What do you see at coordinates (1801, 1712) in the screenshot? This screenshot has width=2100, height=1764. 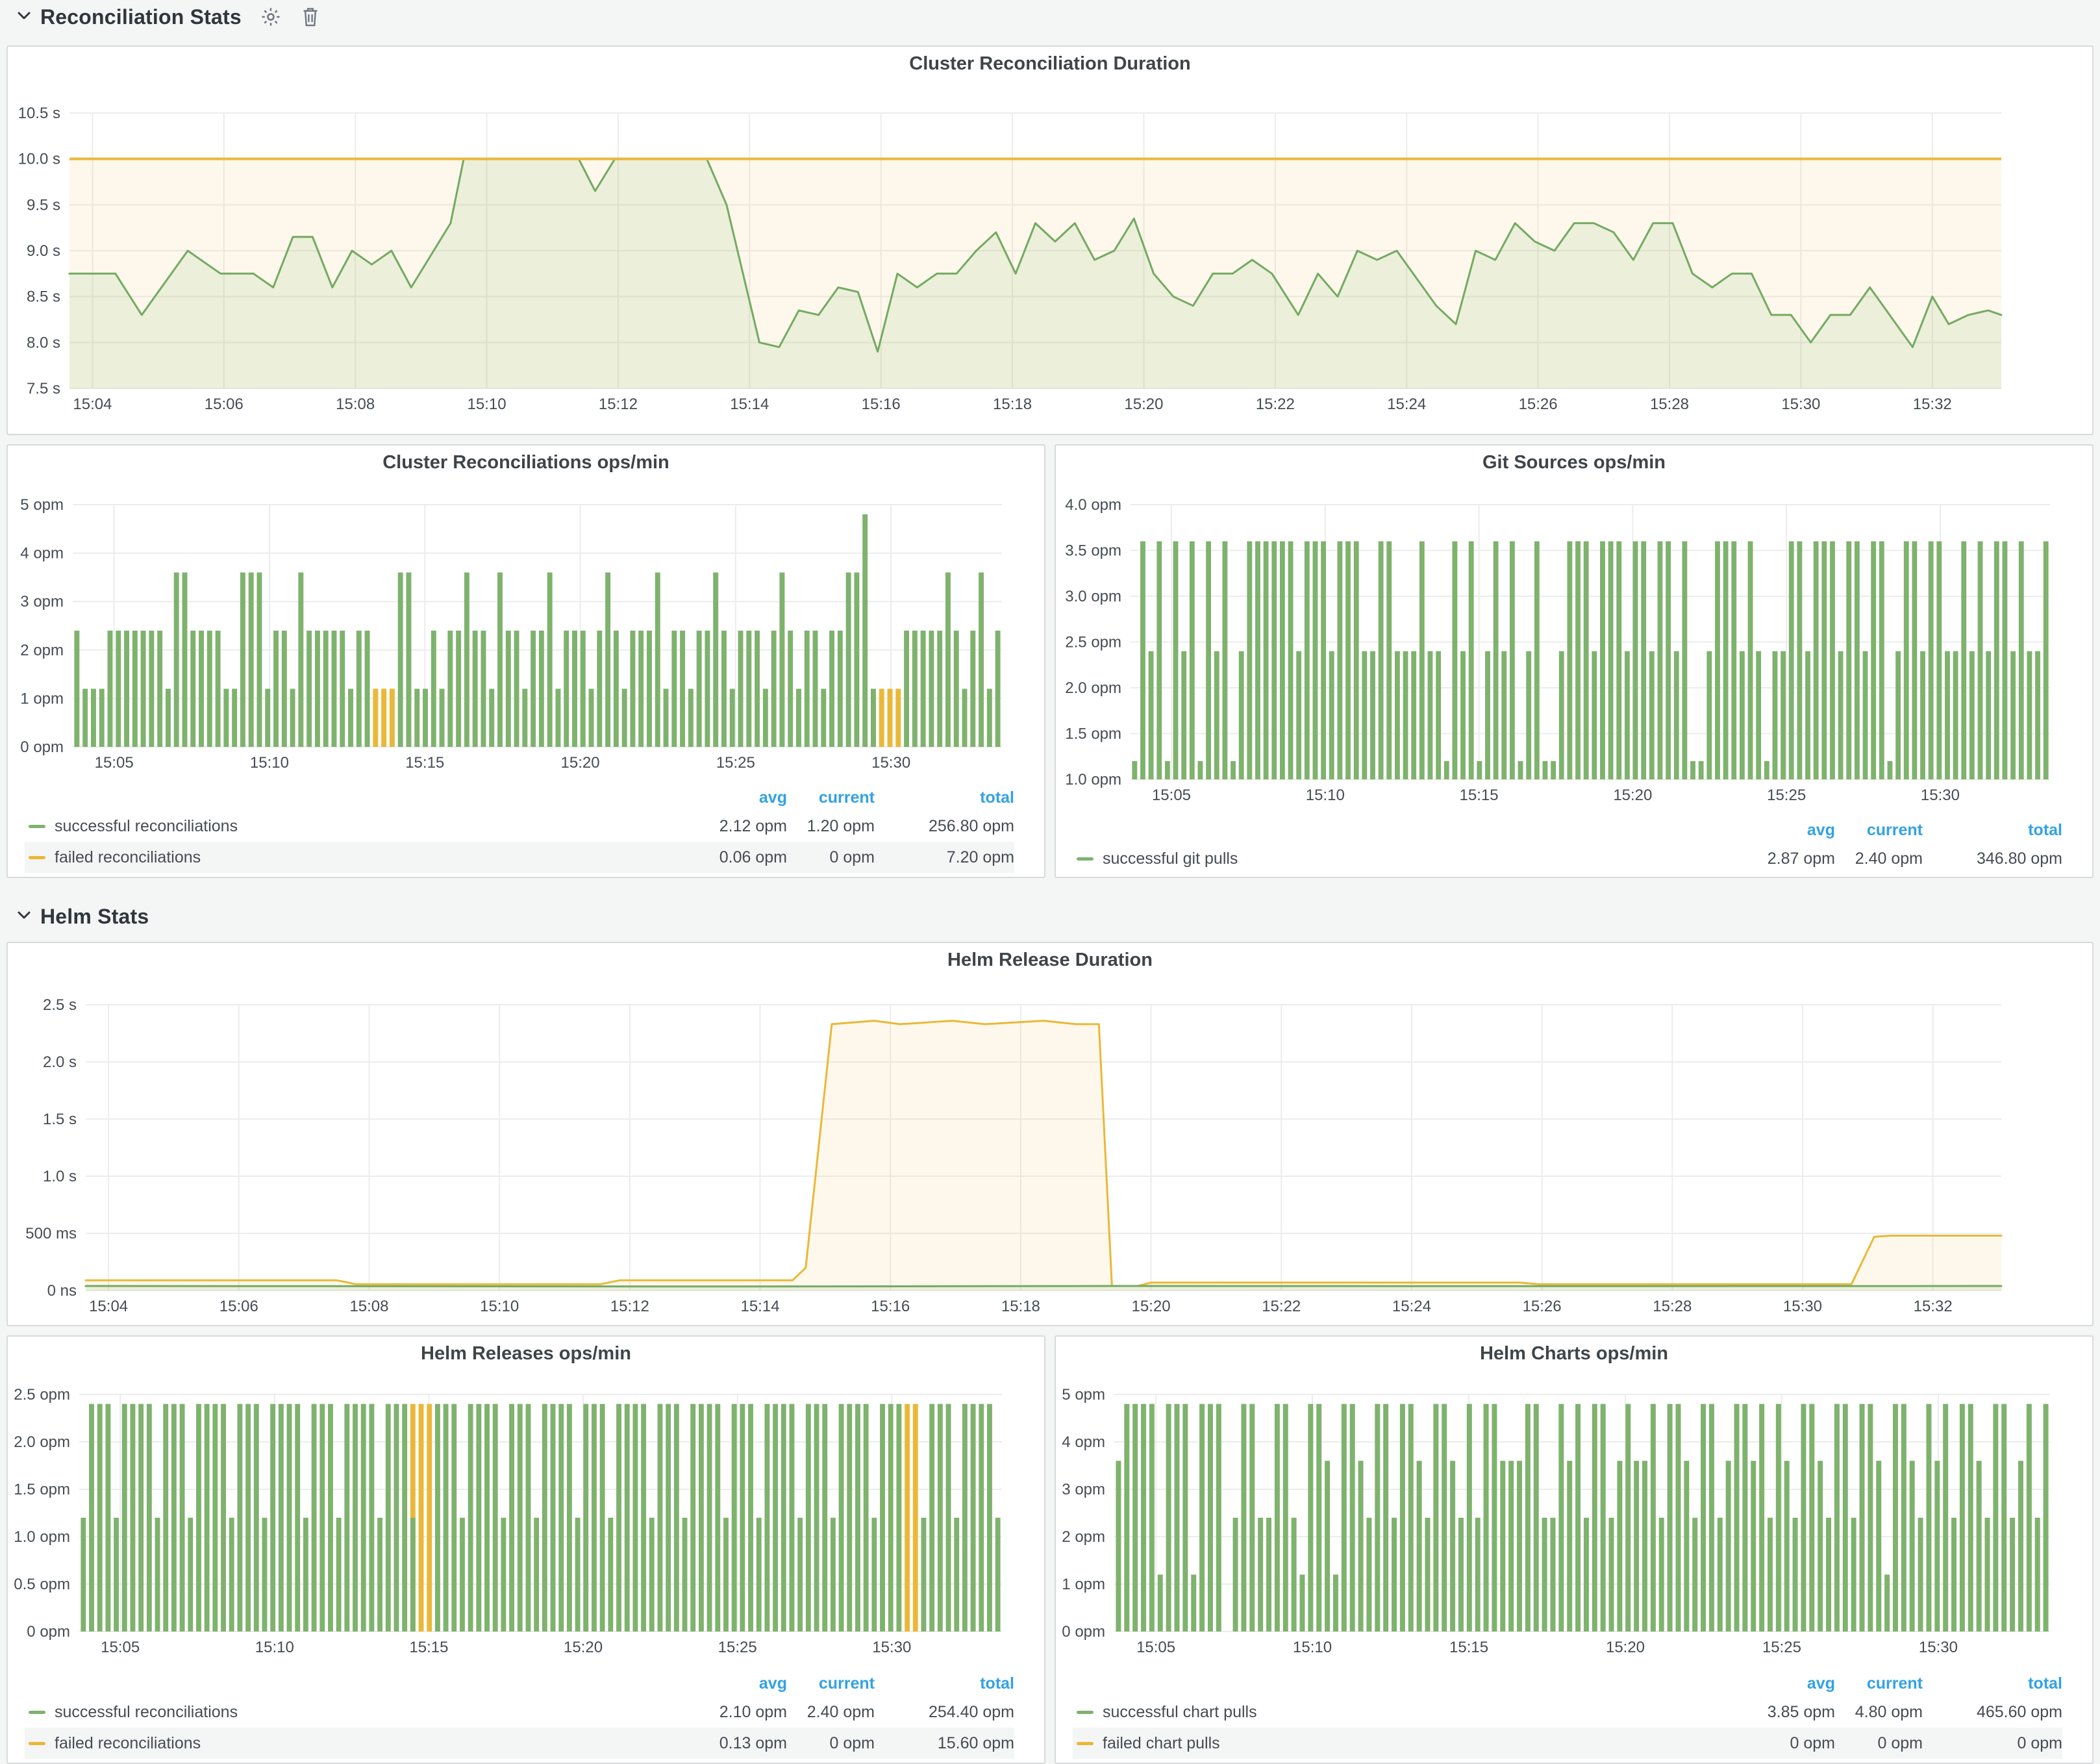 I see `legend-value-avg: 3.85 opm` at bounding box center [1801, 1712].